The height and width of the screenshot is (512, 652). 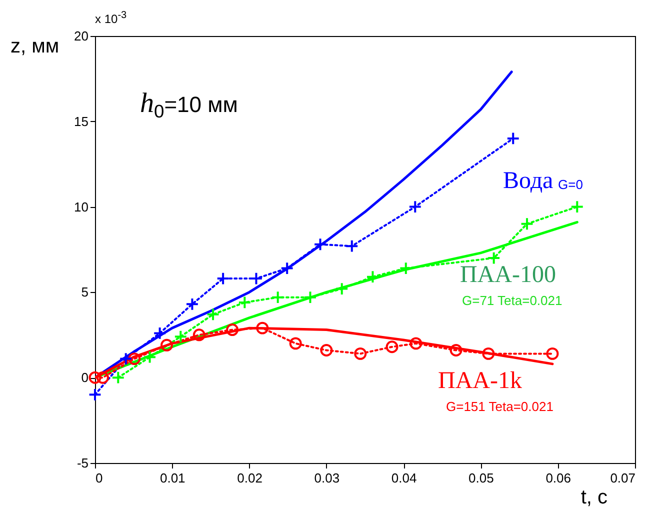 I want to click on x-tick-label: 0.05, so click(x=481, y=478).